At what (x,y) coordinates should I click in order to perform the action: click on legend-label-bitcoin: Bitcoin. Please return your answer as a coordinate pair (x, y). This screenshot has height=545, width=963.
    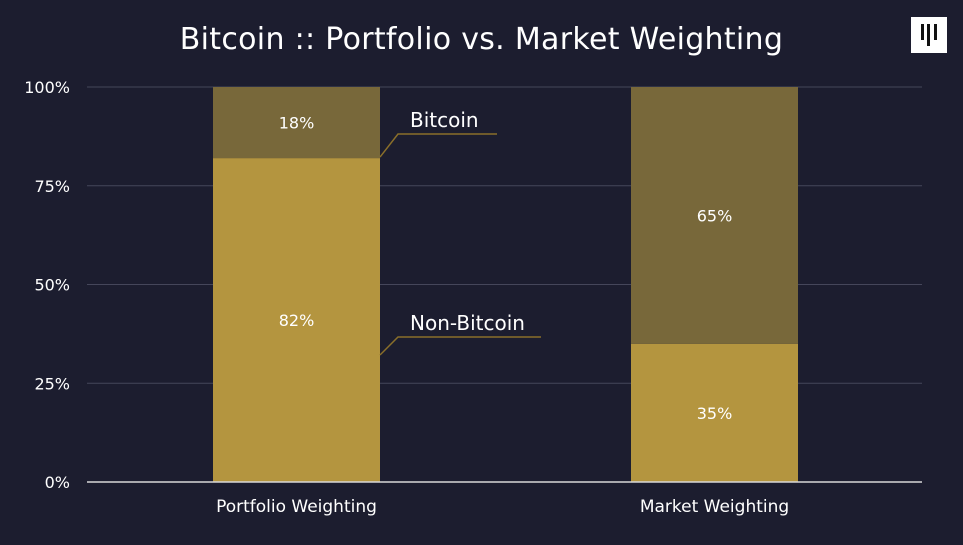
    Looking at the image, I should click on (444, 120).